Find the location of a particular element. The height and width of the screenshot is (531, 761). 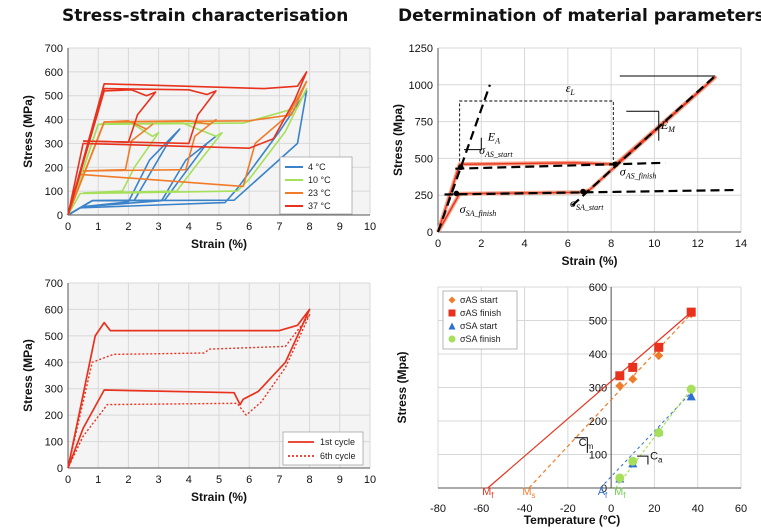

x-tick-label: -80 is located at coordinates (438, 509).